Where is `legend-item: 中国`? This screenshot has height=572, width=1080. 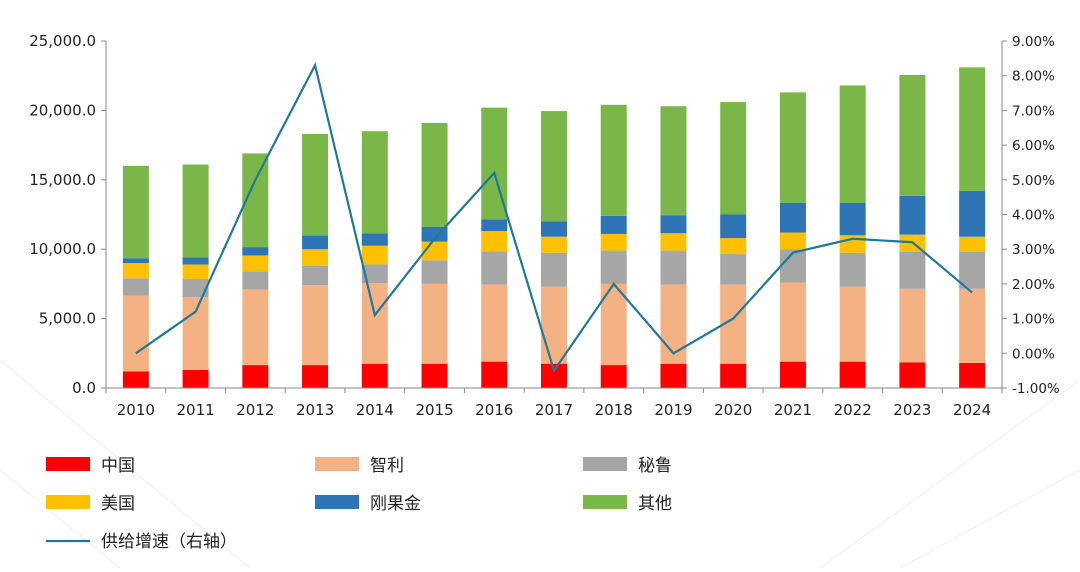
legend-item: 中国 is located at coordinates (90, 466).